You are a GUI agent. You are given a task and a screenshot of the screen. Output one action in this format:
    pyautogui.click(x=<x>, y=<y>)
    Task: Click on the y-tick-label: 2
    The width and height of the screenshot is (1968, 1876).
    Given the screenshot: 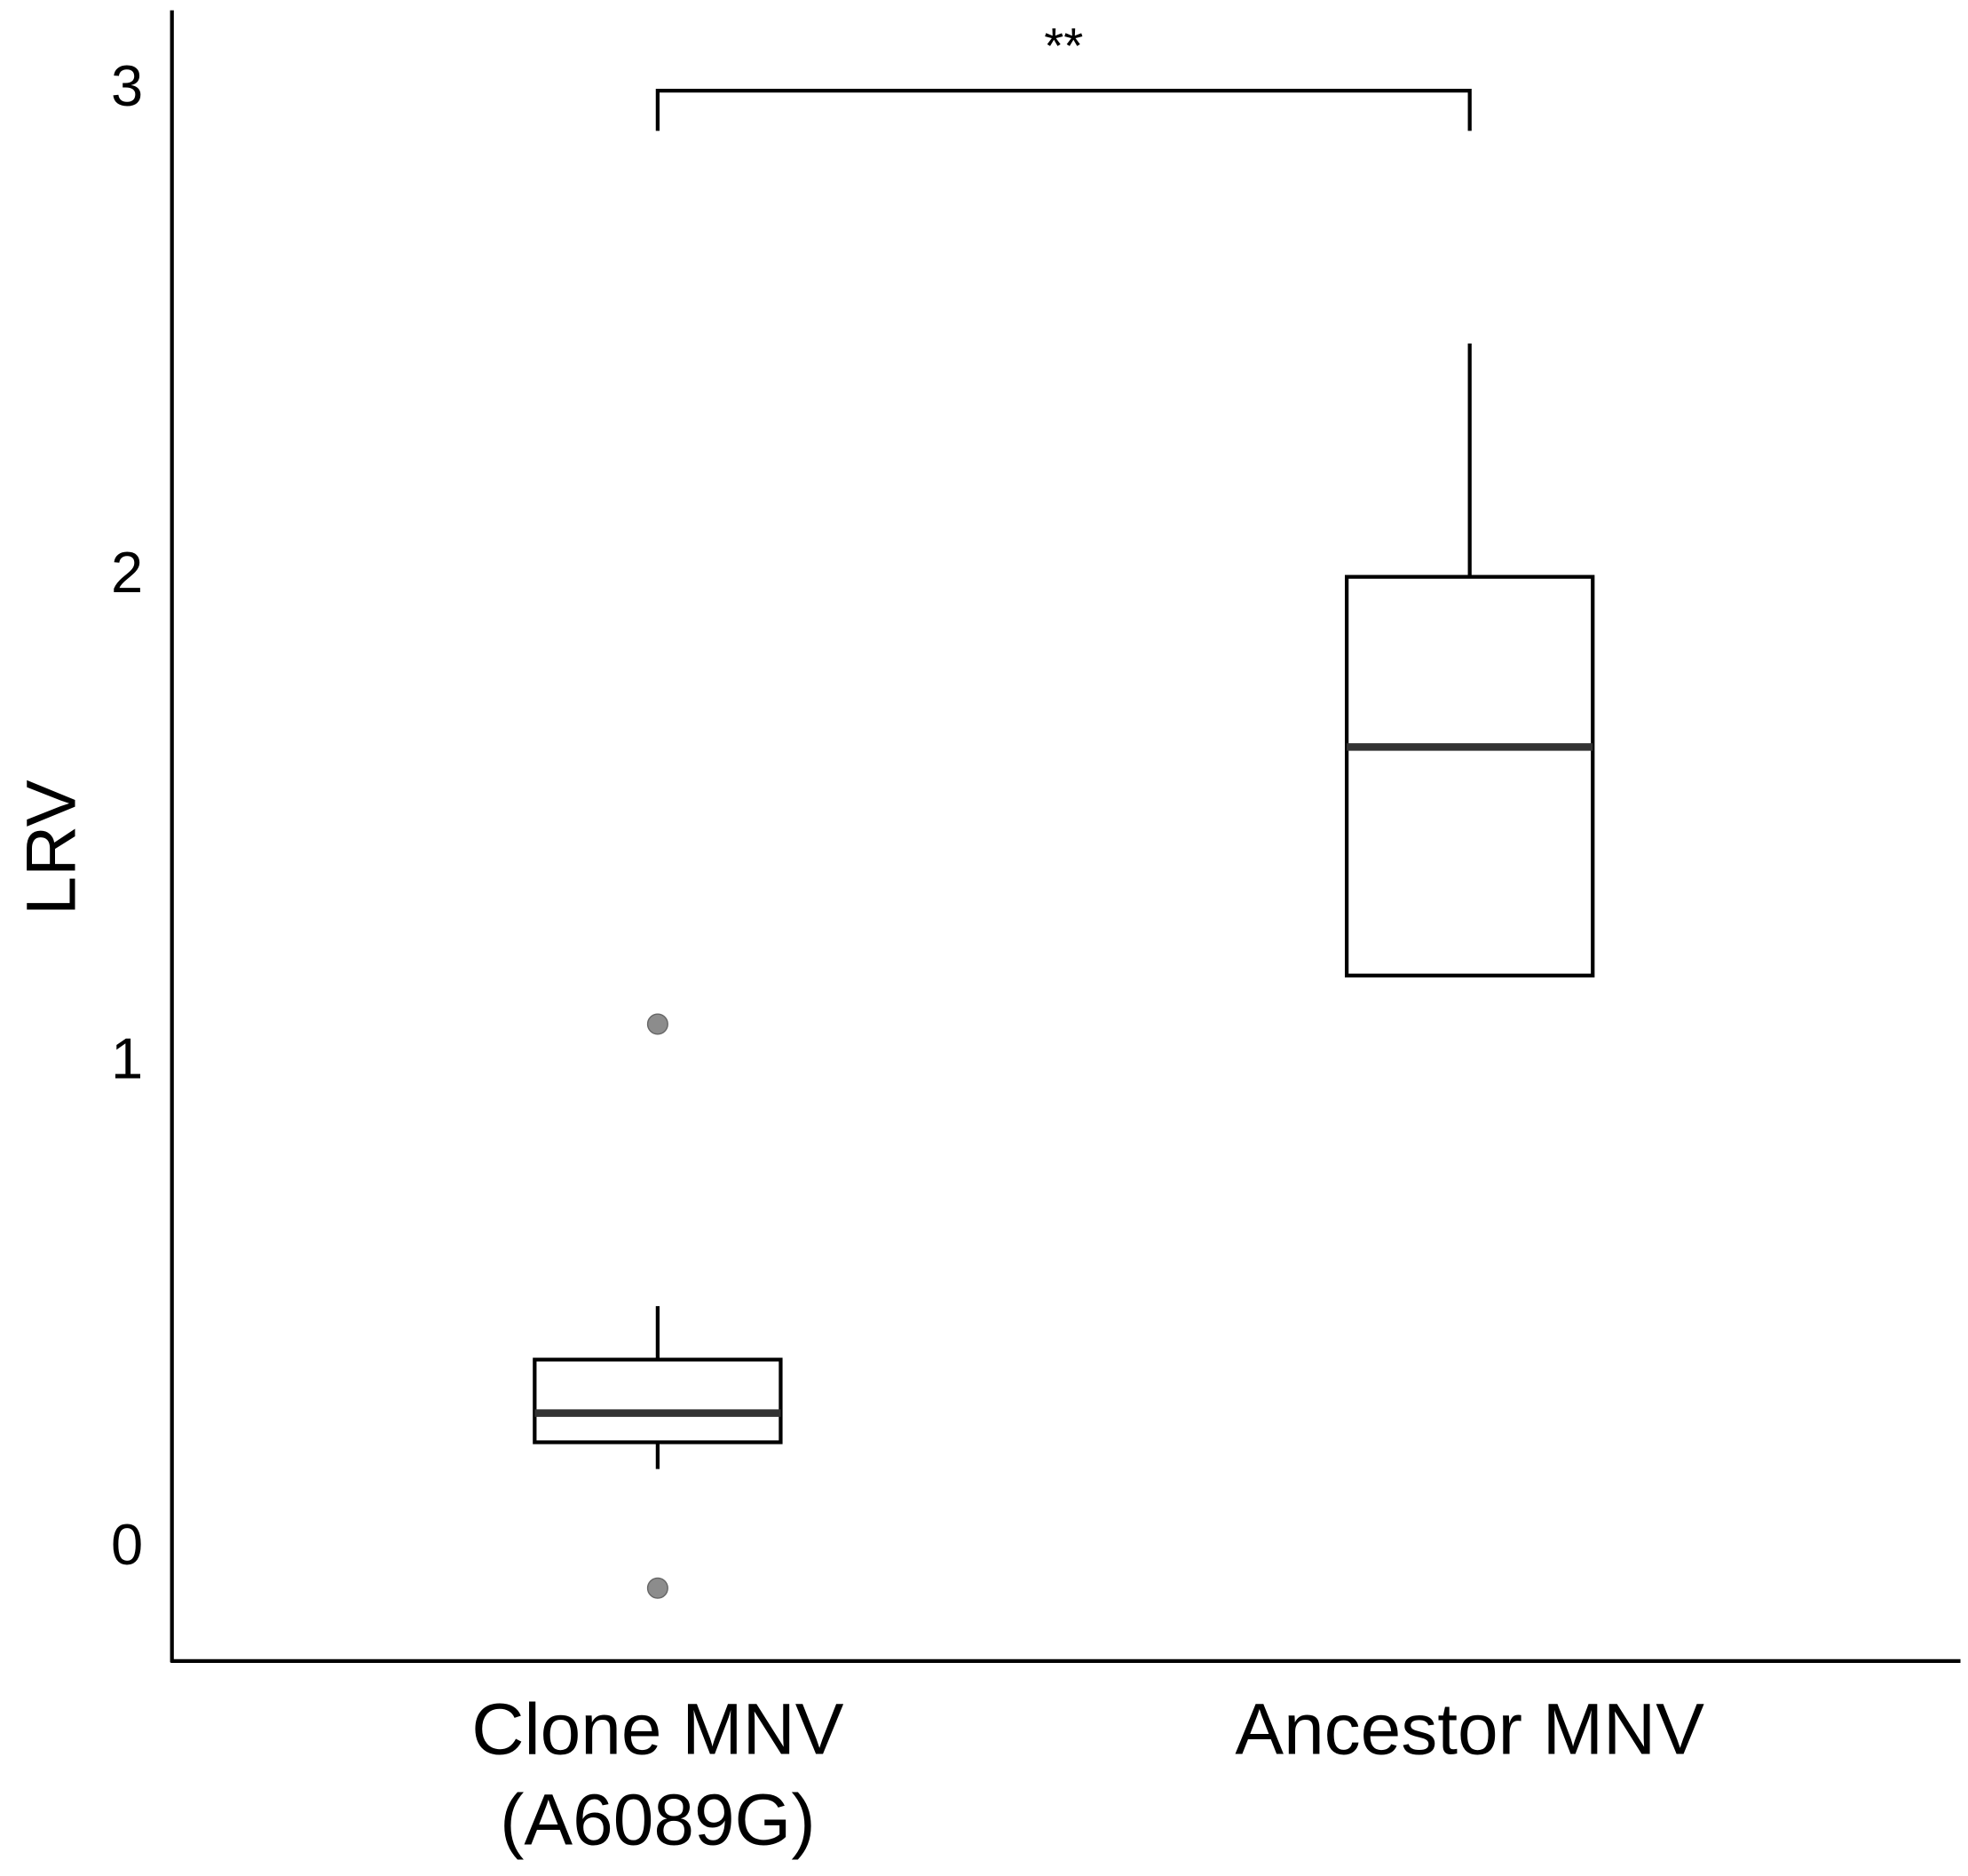 What is the action you would take?
    pyautogui.click(x=127, y=572)
    